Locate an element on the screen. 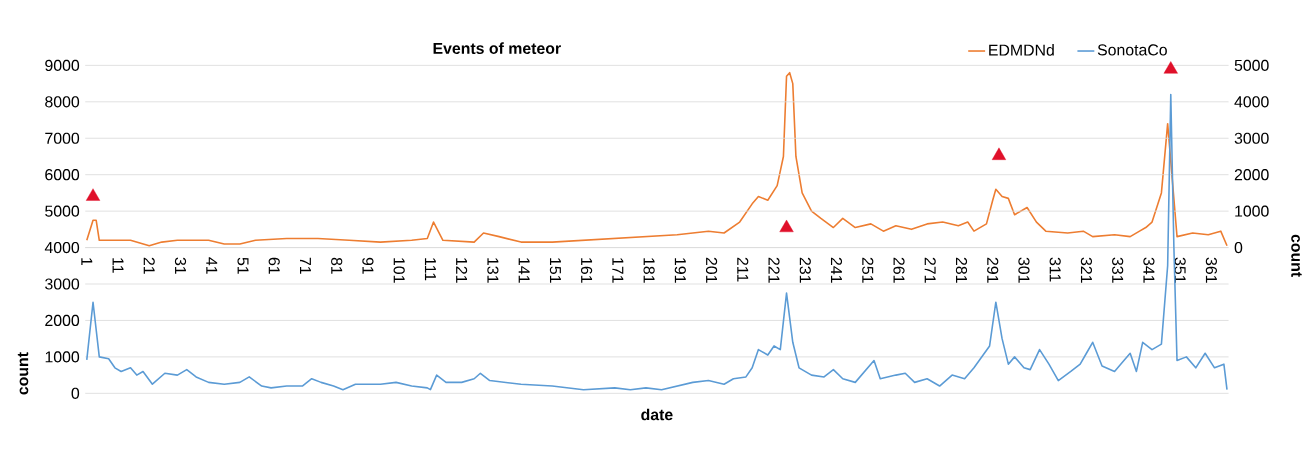 This screenshot has width=1307, height=466. x-tick-label: 21 is located at coordinates (149, 266).